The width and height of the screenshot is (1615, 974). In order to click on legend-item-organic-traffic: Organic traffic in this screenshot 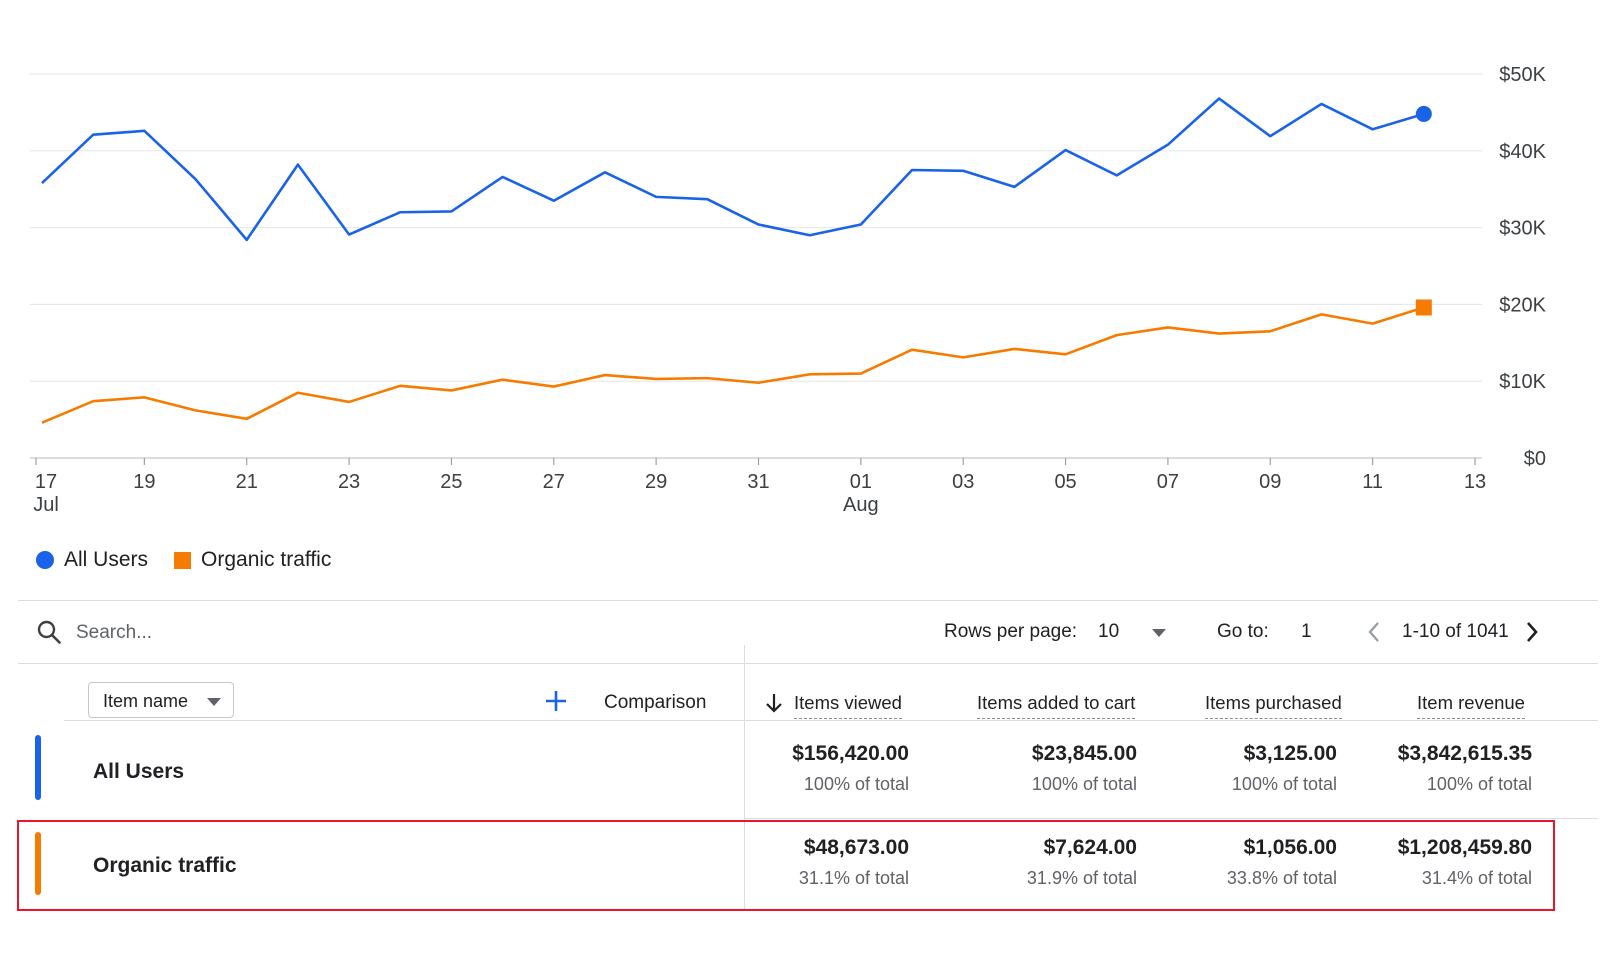, I will do `click(252, 560)`.